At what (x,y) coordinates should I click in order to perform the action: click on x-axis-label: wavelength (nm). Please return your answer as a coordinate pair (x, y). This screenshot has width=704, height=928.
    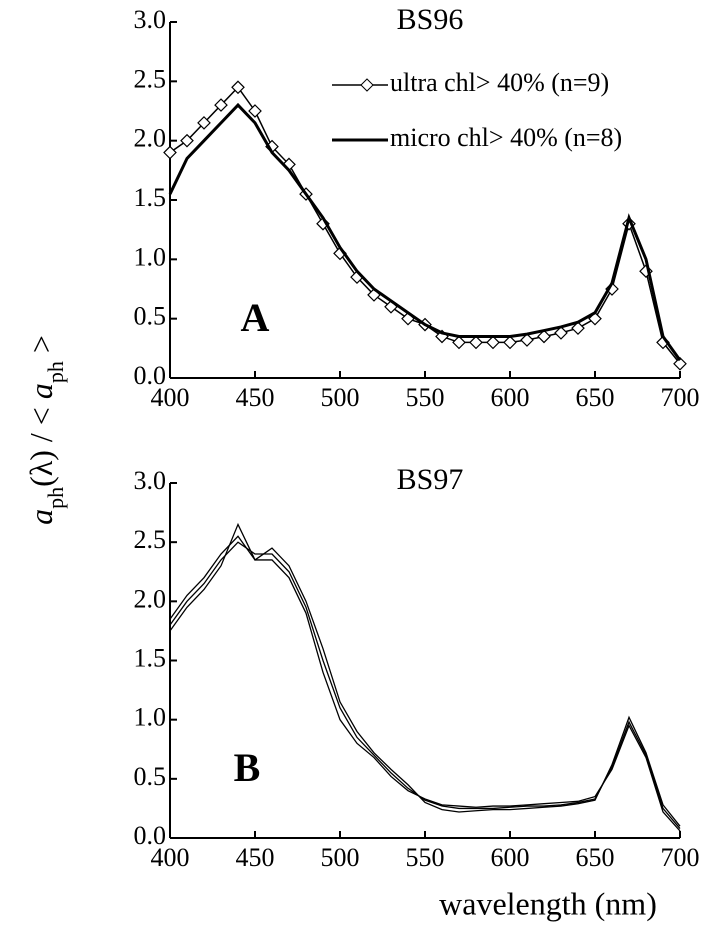
    Looking at the image, I should click on (548, 903).